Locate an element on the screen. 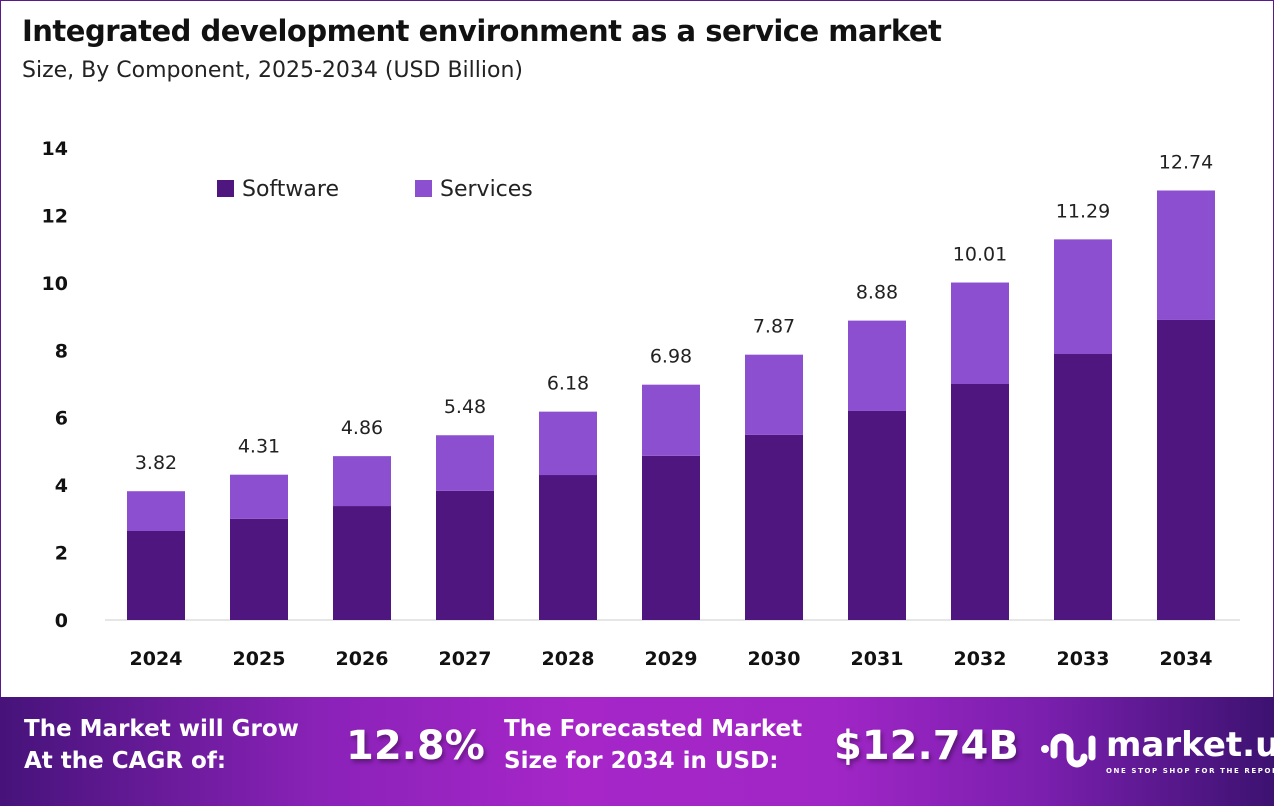 Image resolution: width=1274 pixels, height=806 pixels. legend-label-software: Software is located at coordinates (290, 189).